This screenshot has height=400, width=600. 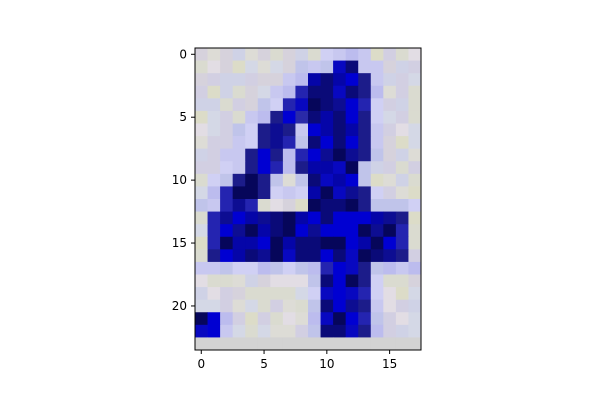 What do you see at coordinates (179, 306) in the screenshot?
I see `y-tick-label: 20` at bounding box center [179, 306].